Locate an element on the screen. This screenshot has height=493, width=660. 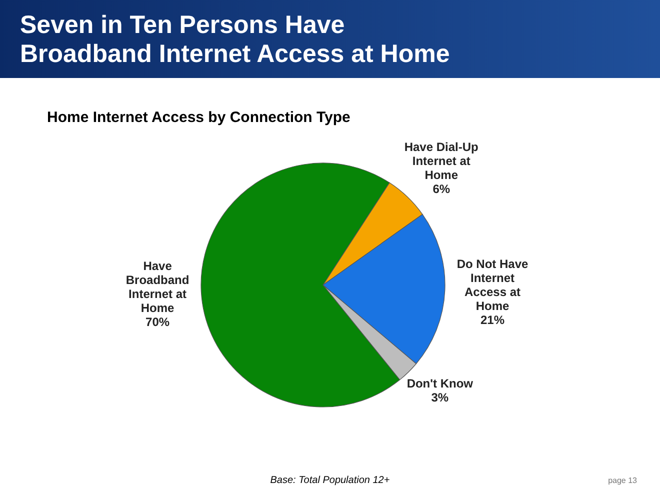
chart-title: Seven in Ten Persons Have Broadband Internet Access at Home is located at coordinates (235, 39).